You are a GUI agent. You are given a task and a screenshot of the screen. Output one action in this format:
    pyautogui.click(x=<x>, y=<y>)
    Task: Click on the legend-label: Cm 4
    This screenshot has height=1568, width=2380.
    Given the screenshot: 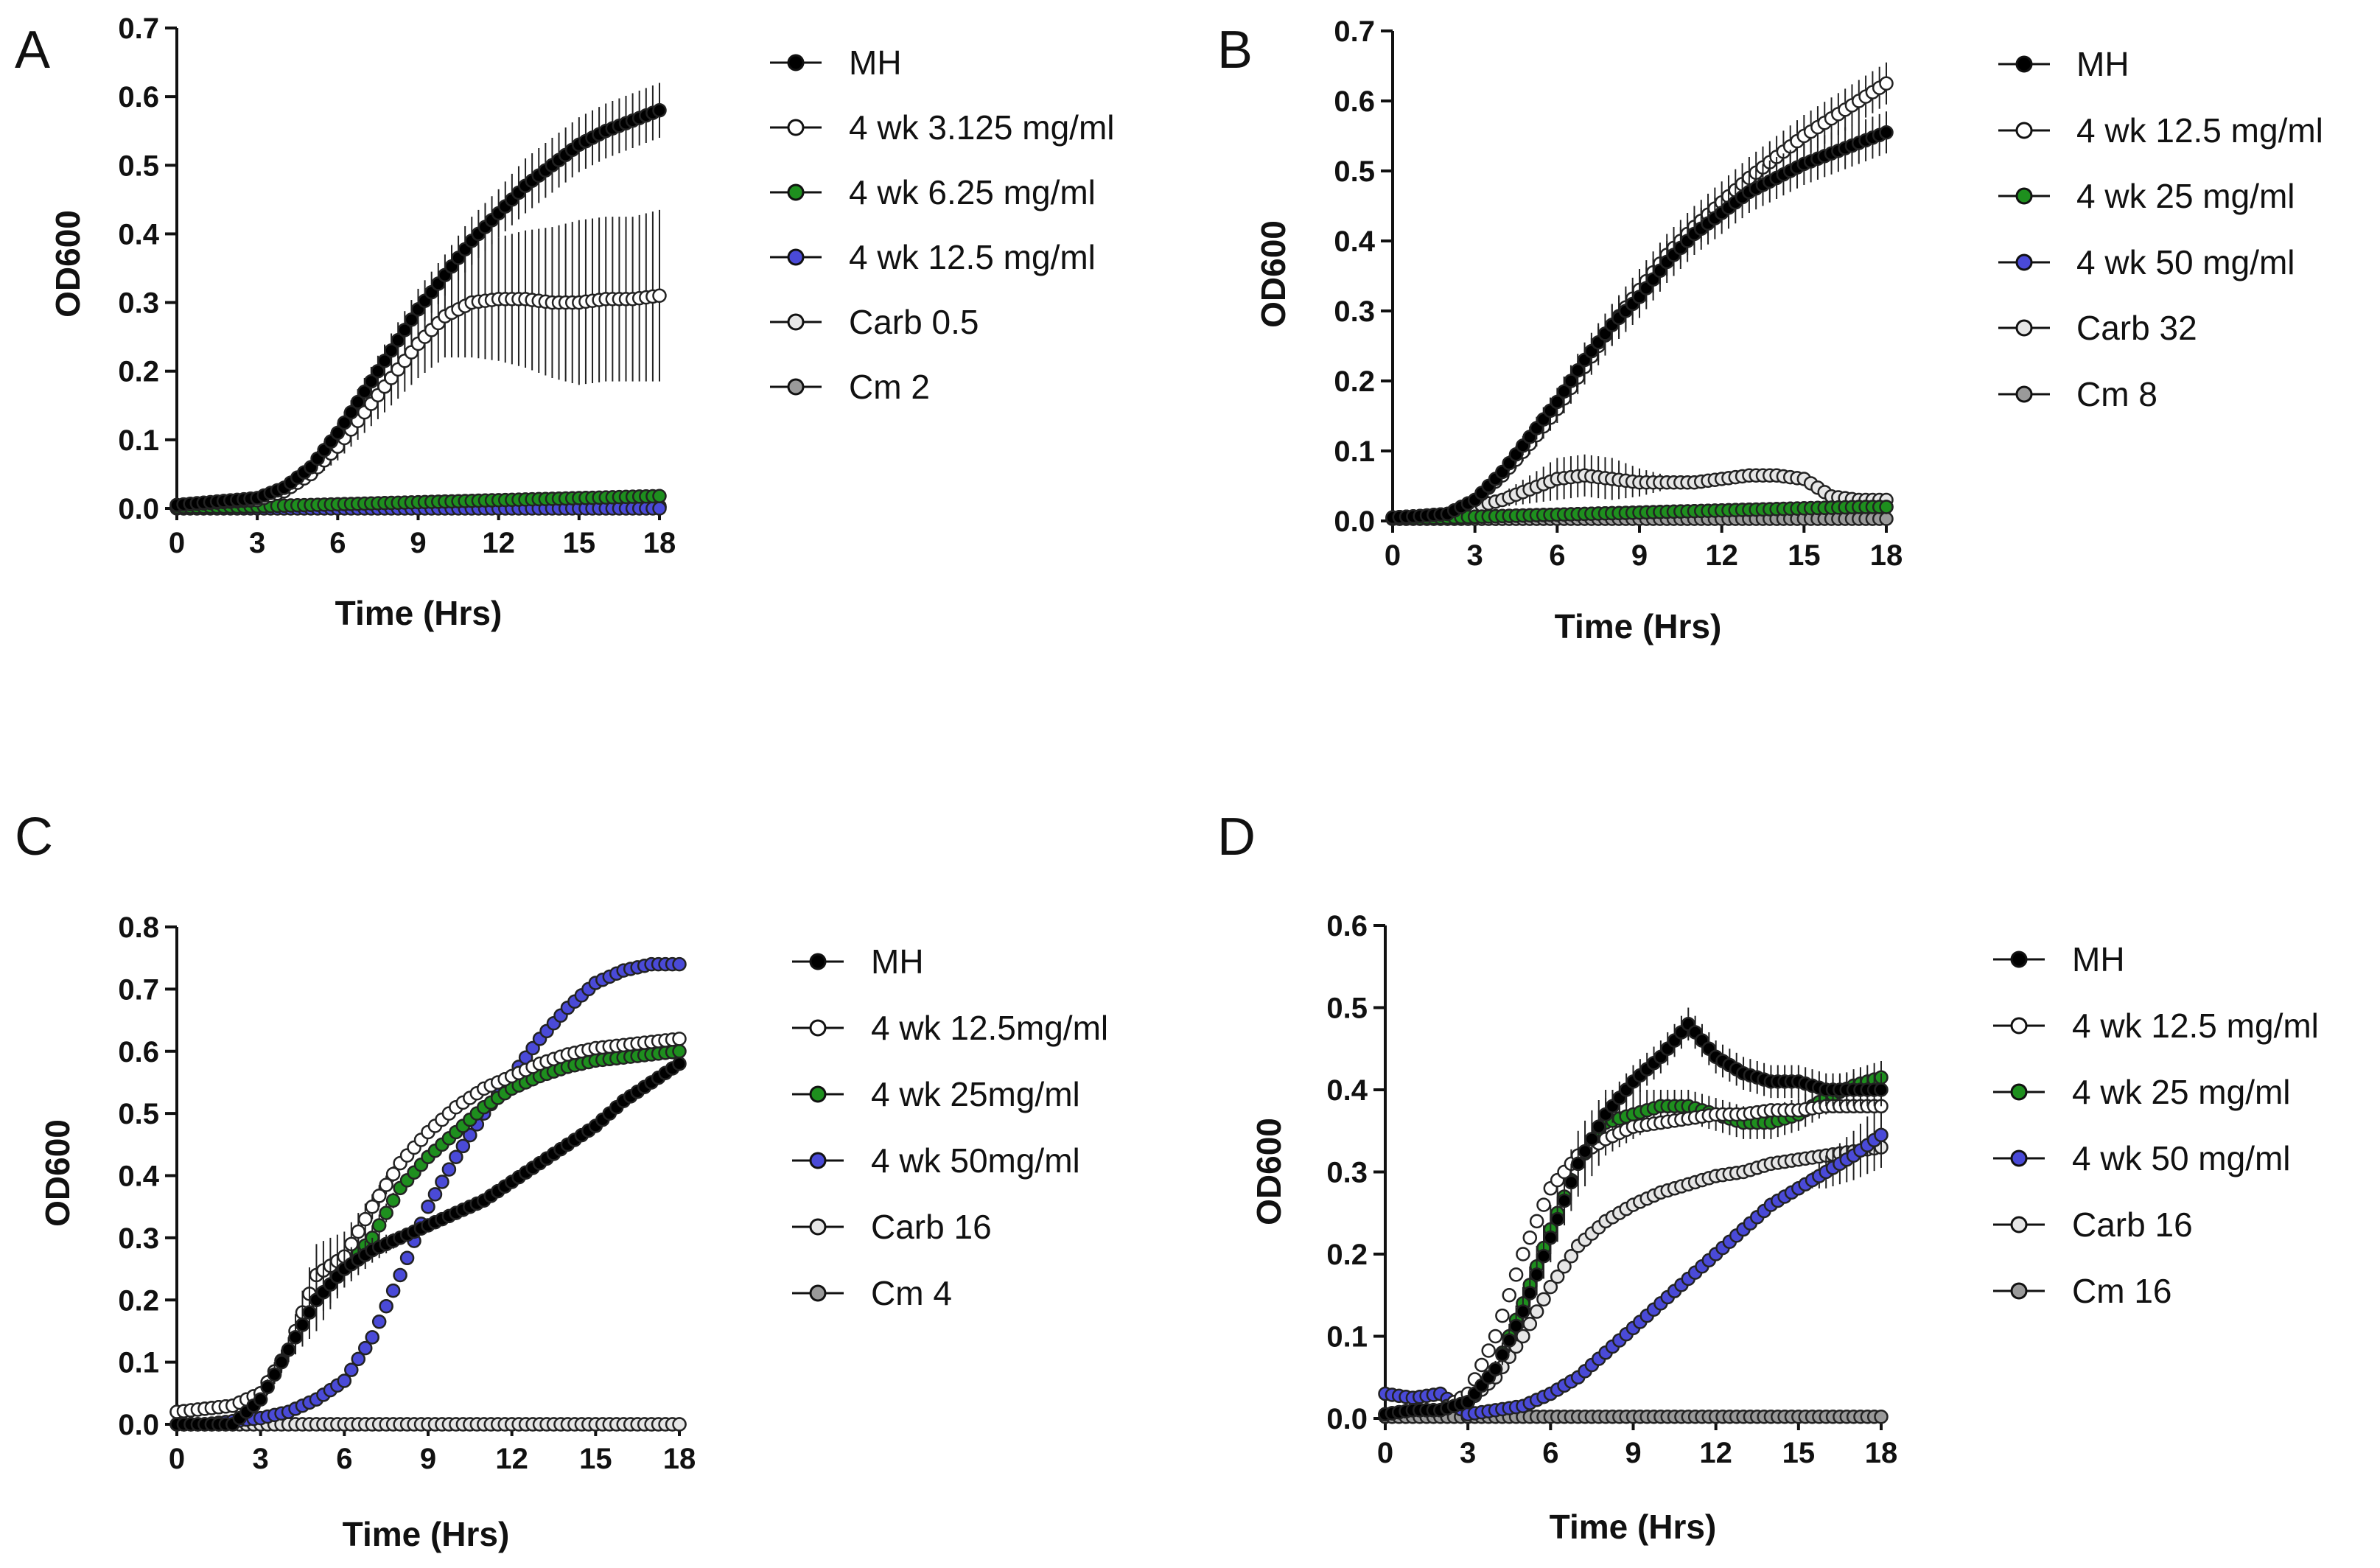 What is the action you would take?
    pyautogui.click(x=912, y=1293)
    